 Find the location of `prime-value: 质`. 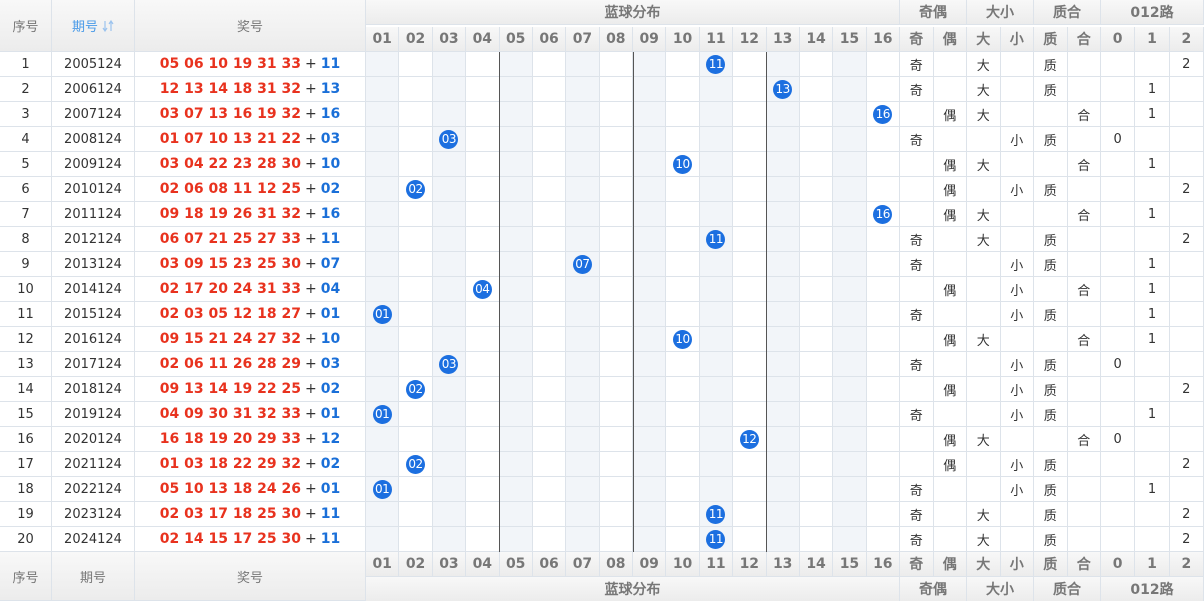

prime-value: 质 is located at coordinates (1051, 539).